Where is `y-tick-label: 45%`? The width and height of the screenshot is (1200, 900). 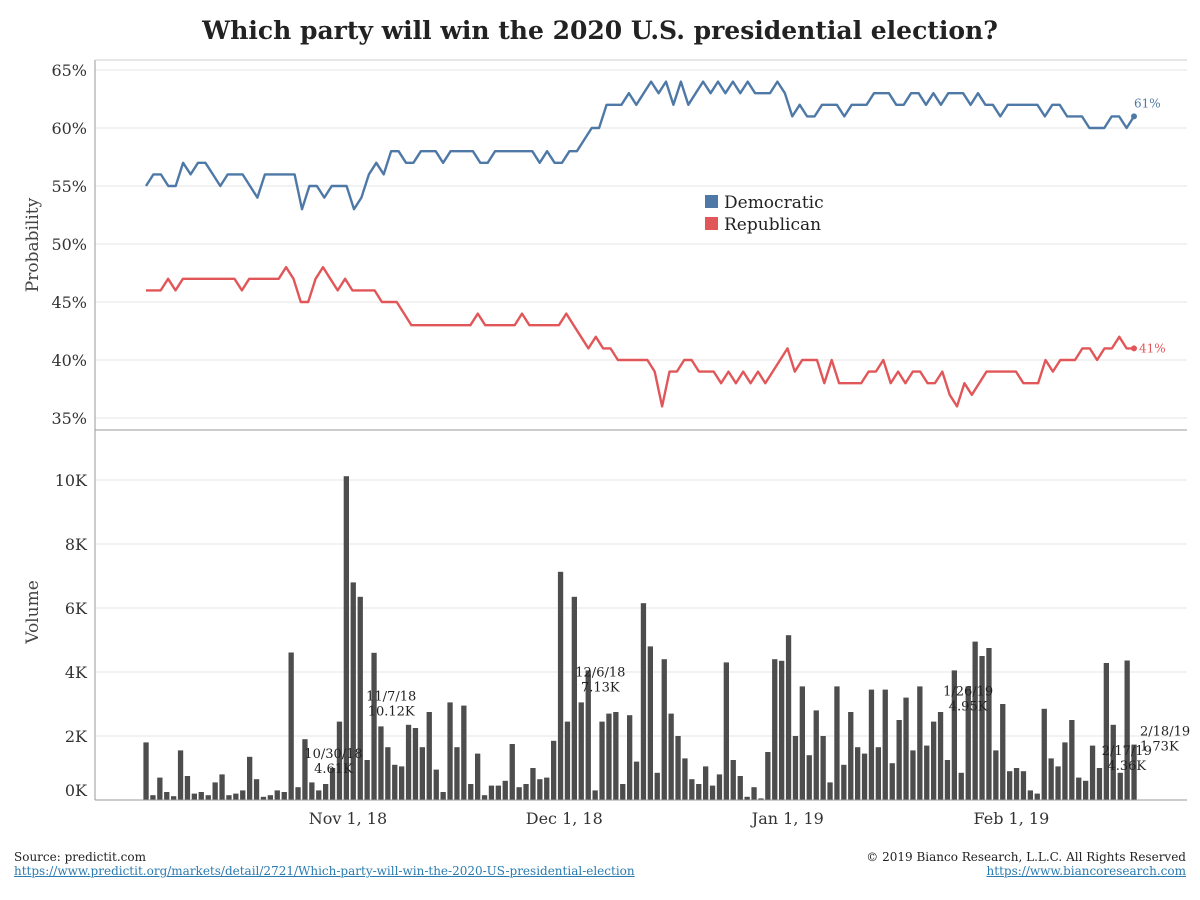 y-tick-label: 45% is located at coordinates (69, 302).